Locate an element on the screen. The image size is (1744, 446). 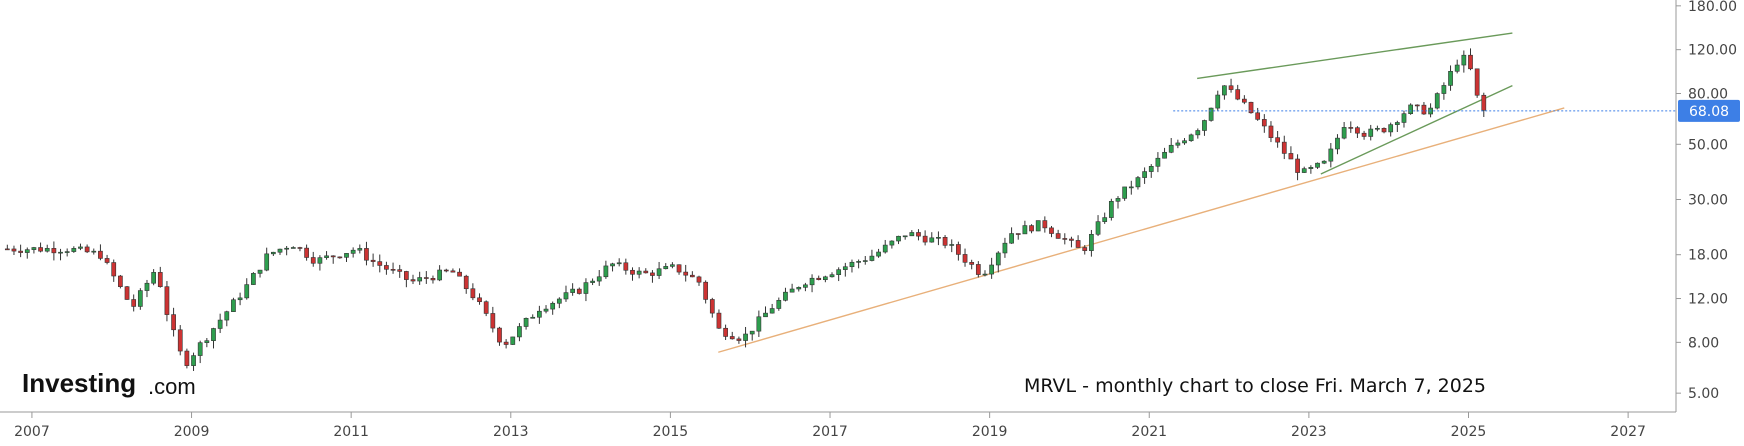
y-tick-label: 30.00 is located at coordinates (1708, 200).